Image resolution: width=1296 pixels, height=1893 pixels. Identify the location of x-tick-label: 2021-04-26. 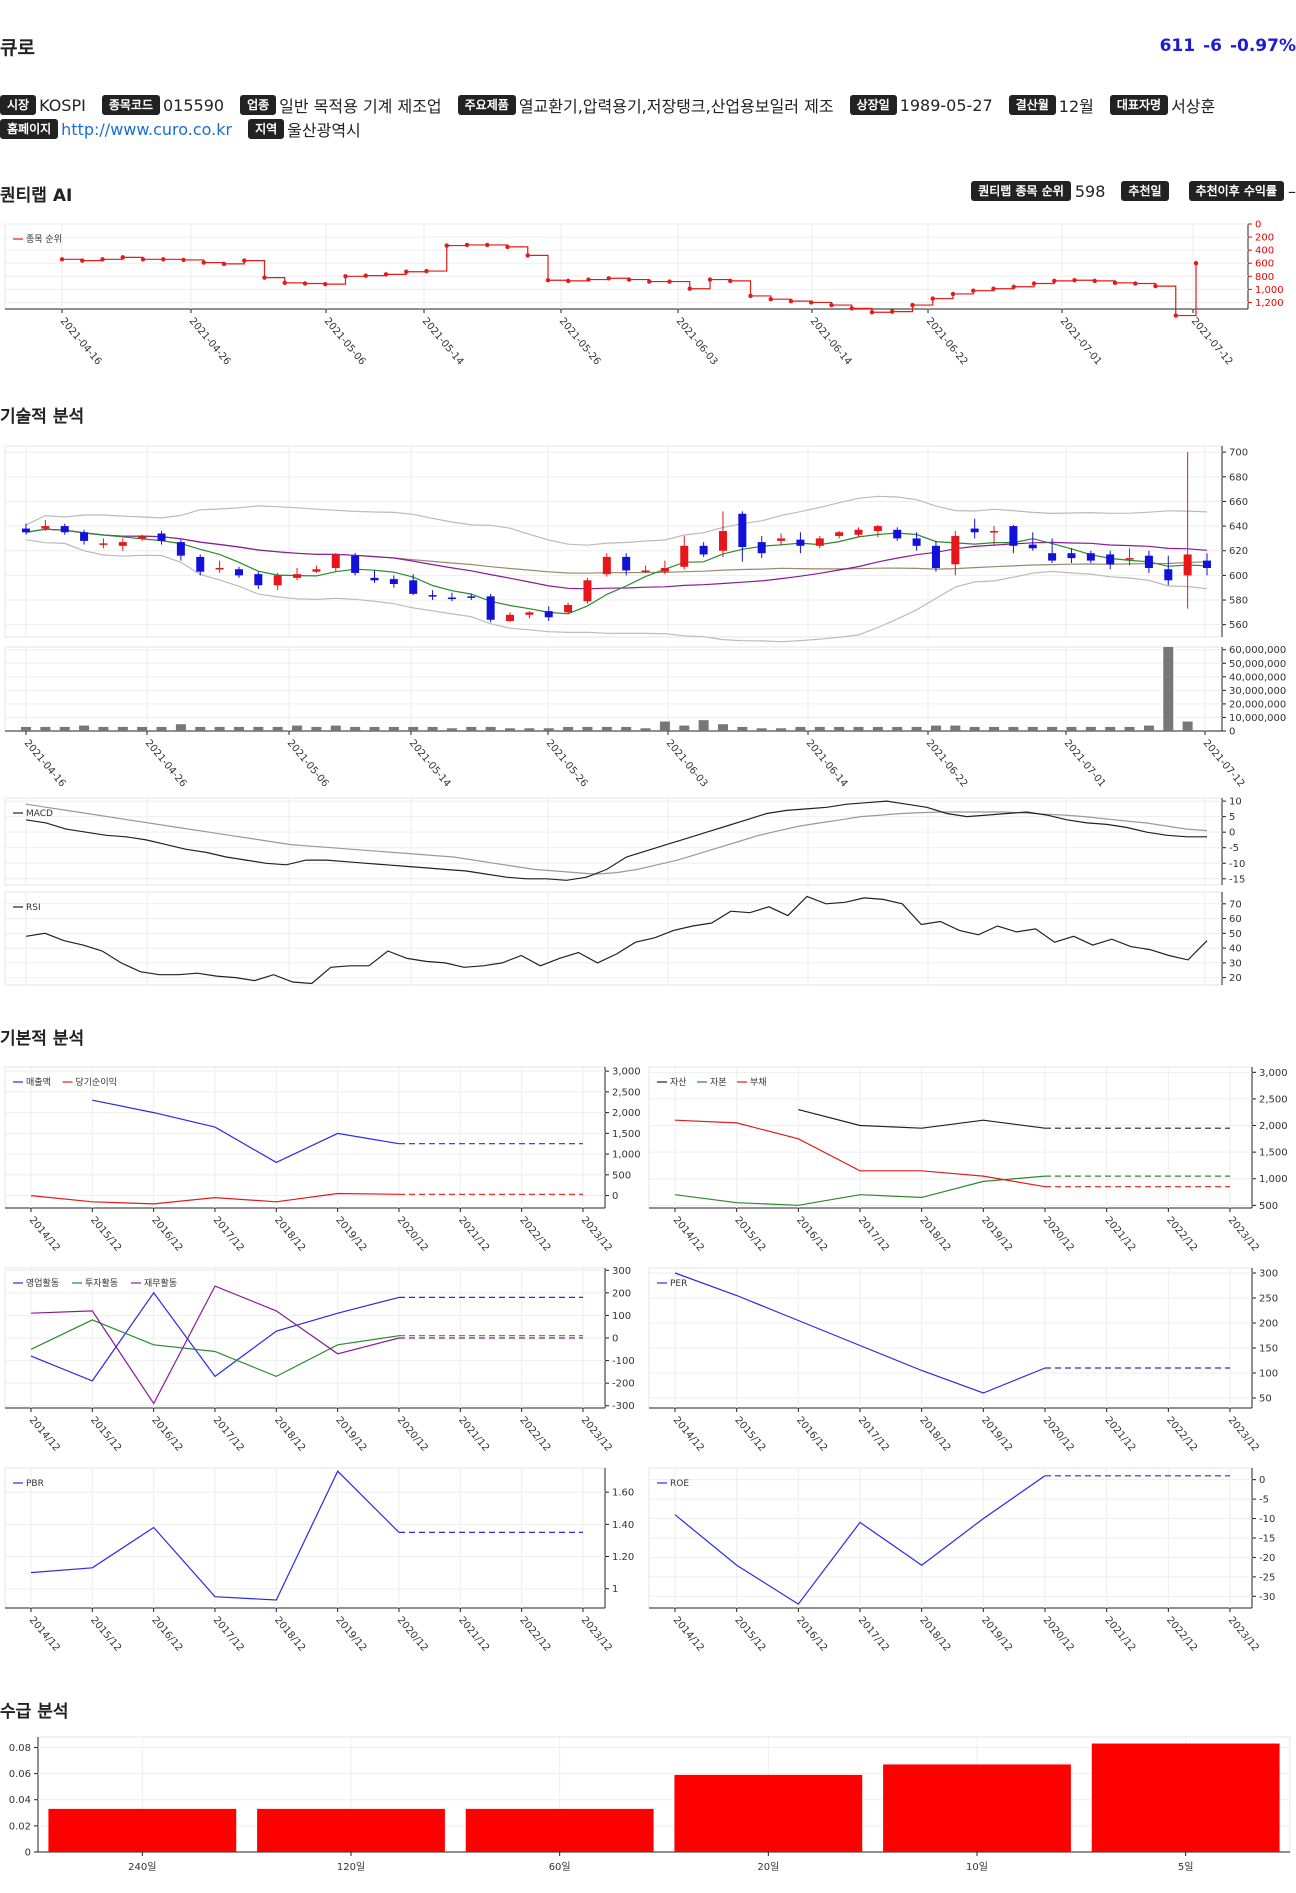
(166, 764).